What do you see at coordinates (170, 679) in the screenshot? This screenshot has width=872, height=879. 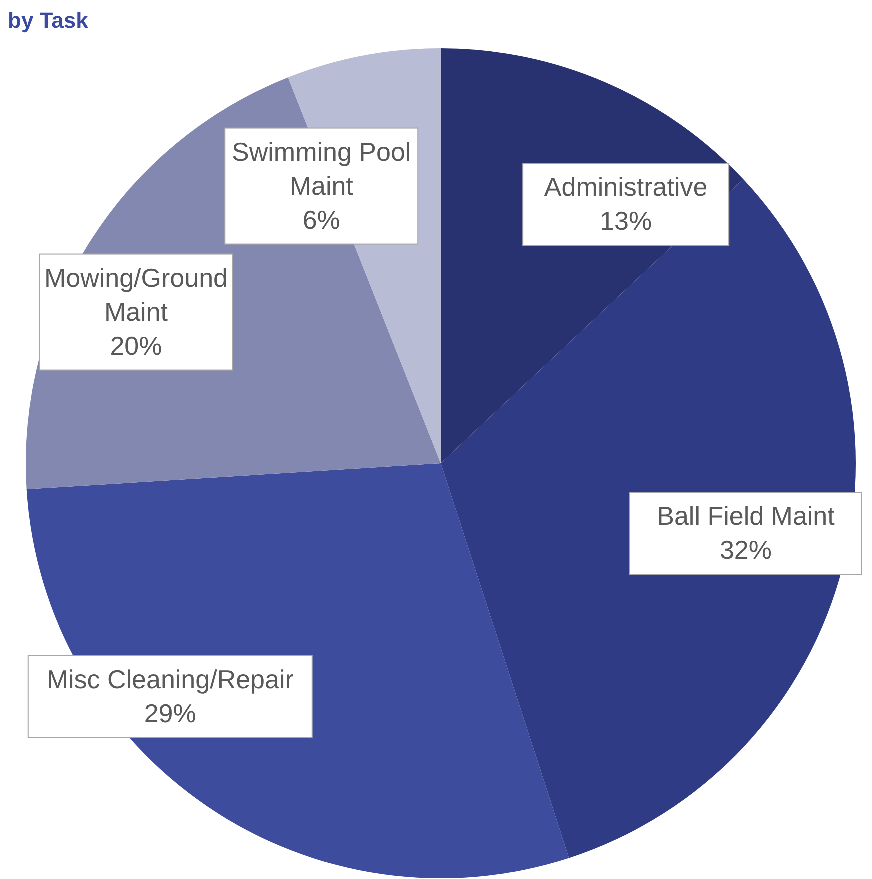 I see `slice-label: Misc Cleaning/Repair` at bounding box center [170, 679].